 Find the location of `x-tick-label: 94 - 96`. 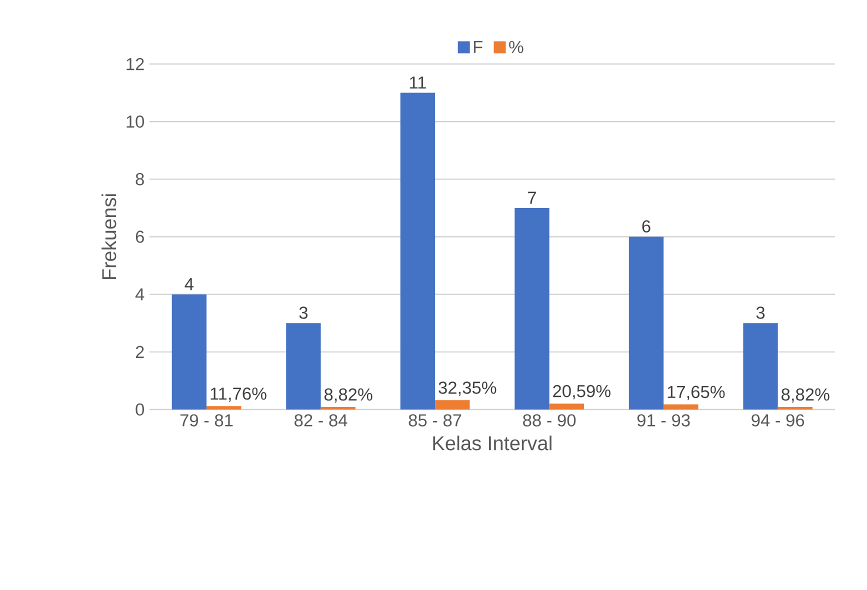

x-tick-label: 94 - 96 is located at coordinates (778, 420).